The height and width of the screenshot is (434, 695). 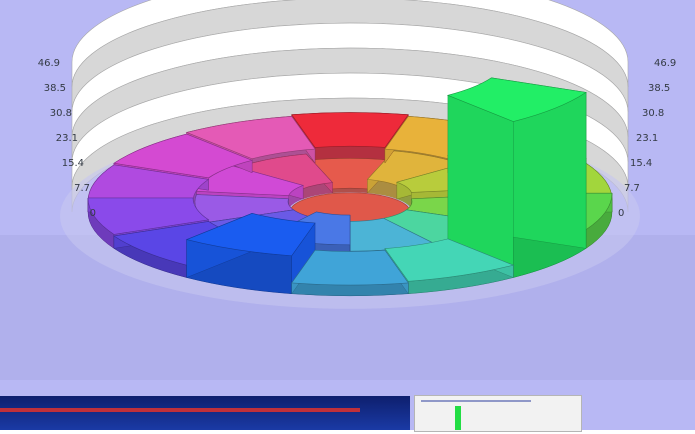 What do you see at coordinates (73, 163) in the screenshot?
I see `y-tick-left-2: 15.4` at bounding box center [73, 163].